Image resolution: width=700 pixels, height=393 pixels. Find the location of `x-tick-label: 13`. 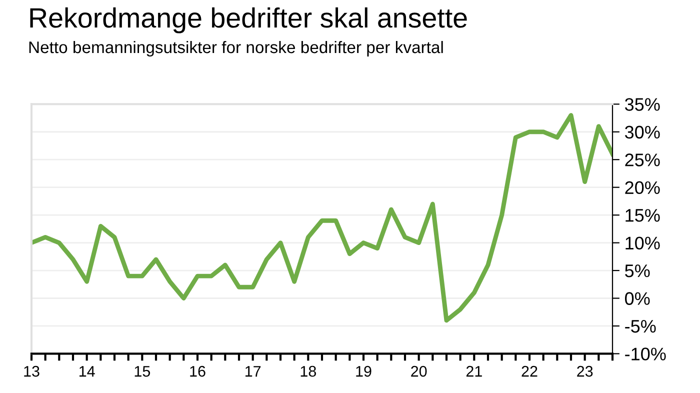

x-tick-label: 13 is located at coordinates (32, 371).